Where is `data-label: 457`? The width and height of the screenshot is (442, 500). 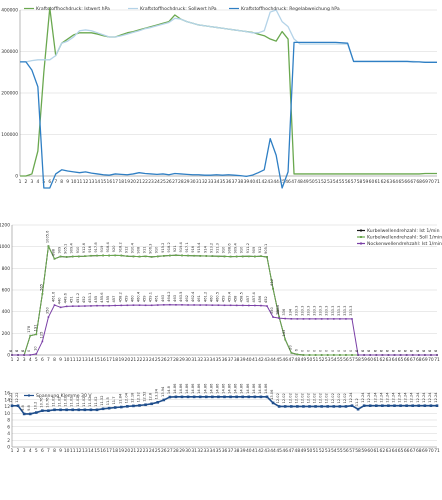
data-label: 457 is located at coordinates (248, 299).